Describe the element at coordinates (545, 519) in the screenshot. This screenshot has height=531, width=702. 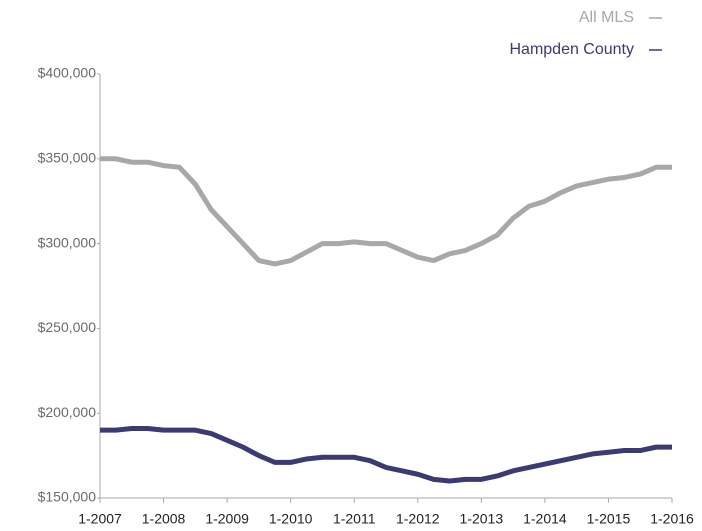
I see `x-tick-label: 1-2014` at that location.